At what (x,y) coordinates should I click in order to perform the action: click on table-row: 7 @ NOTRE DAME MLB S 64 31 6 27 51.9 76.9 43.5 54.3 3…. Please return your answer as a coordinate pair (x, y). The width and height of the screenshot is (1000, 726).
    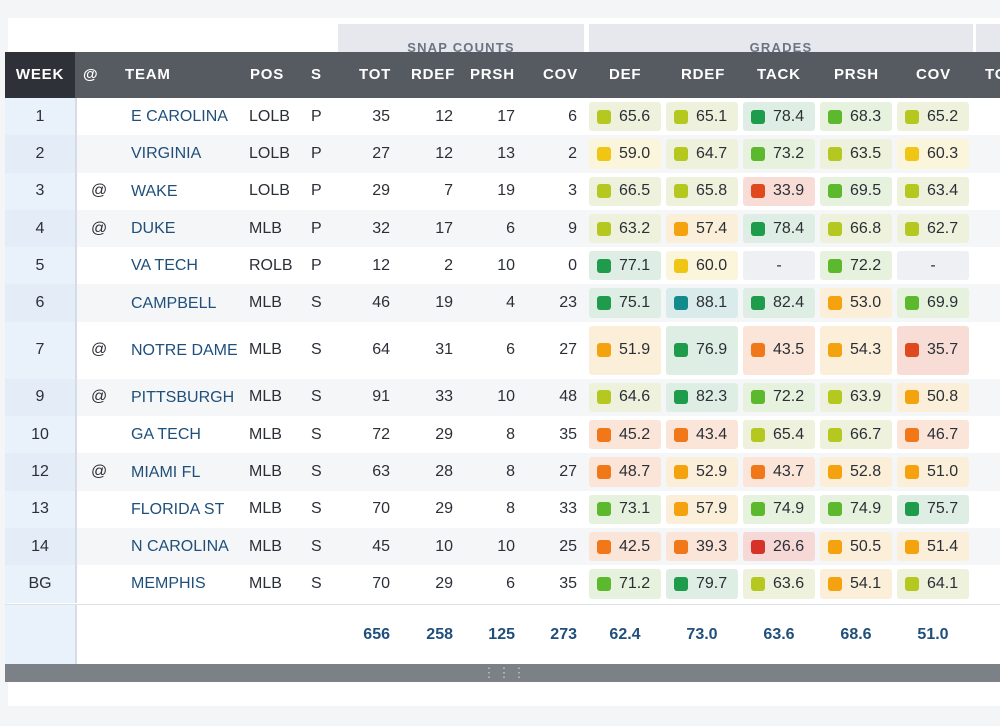
    Looking at the image, I should click on (502, 350).